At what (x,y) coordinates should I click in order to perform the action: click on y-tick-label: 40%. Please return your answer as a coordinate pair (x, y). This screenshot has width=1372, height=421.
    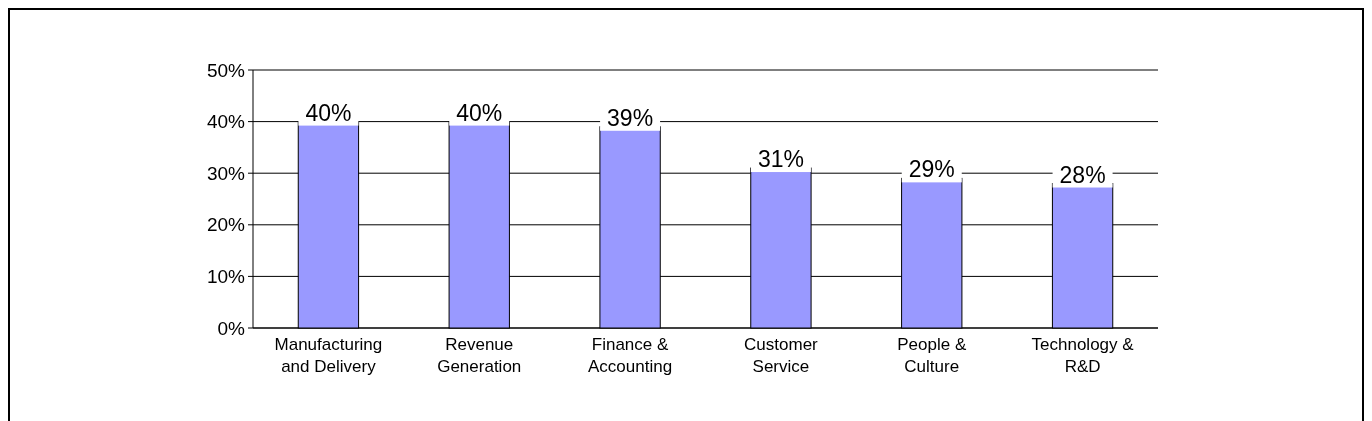
    Looking at the image, I should click on (226, 122).